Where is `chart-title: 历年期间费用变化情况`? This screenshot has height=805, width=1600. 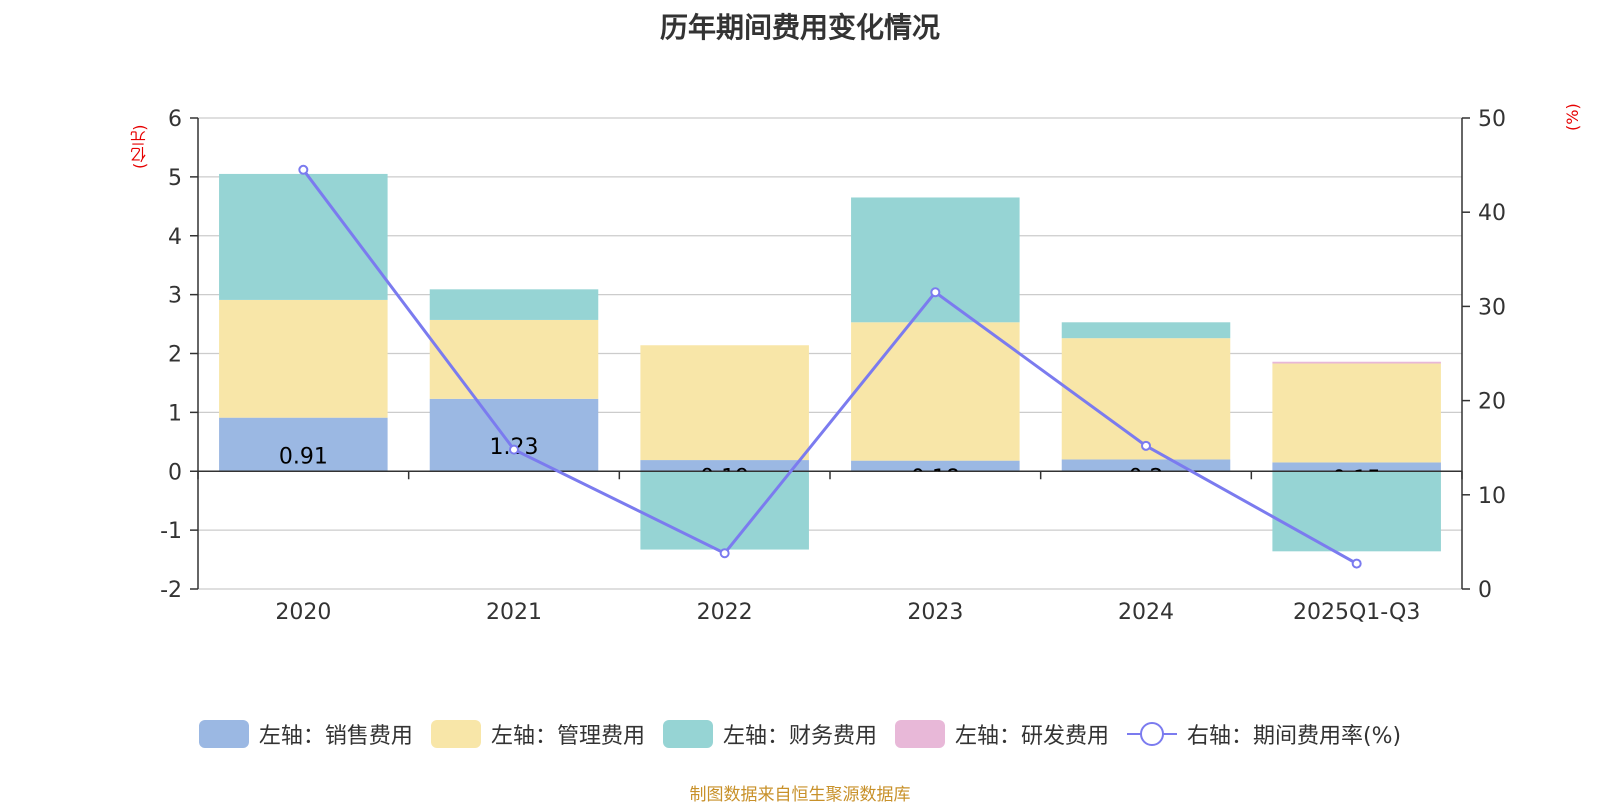 chart-title: 历年期间费用变化情况 is located at coordinates (799, 27).